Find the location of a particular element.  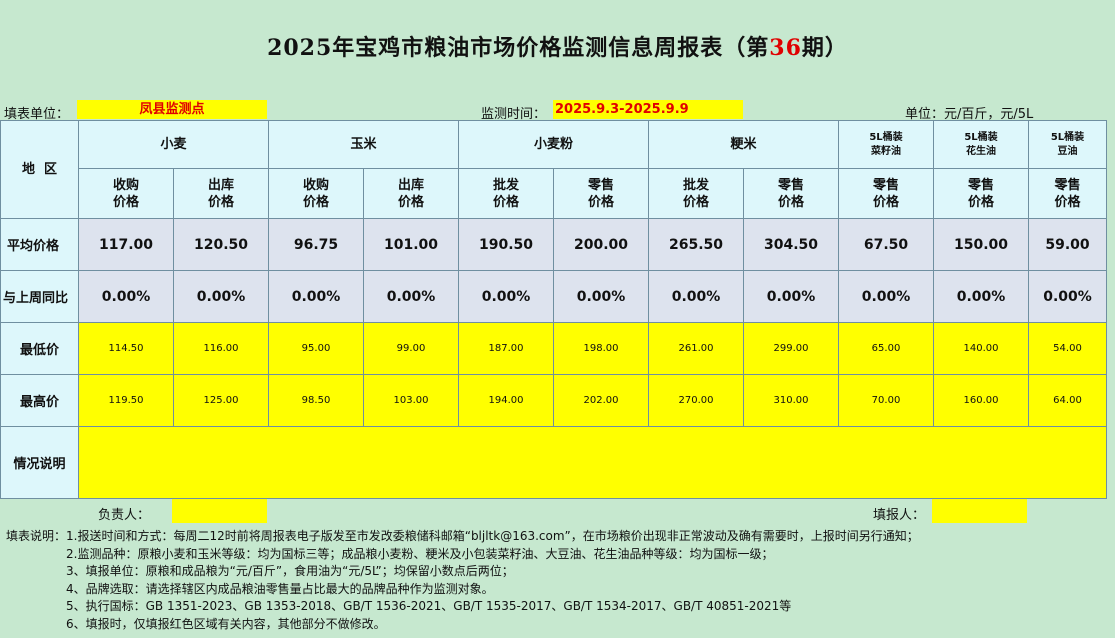

avg-cell: 265.50 is located at coordinates (696, 244).